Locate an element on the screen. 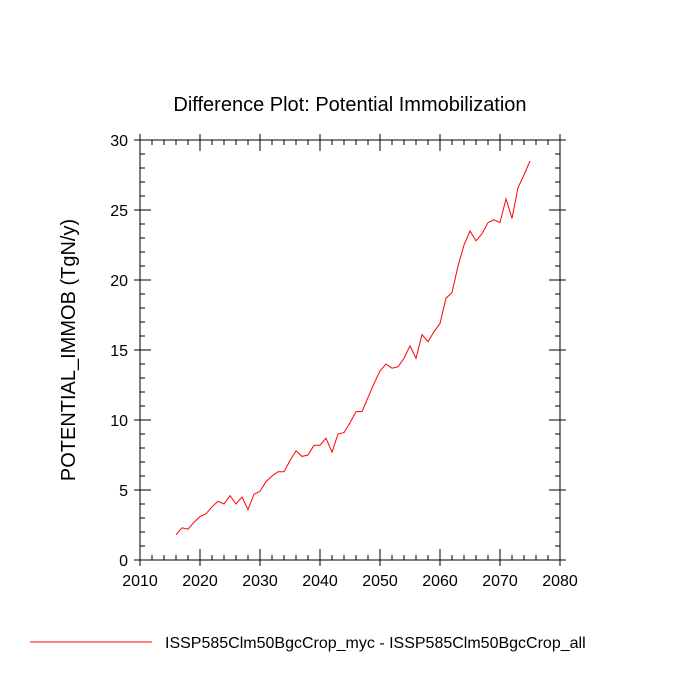  y-tick-label: 15 is located at coordinates (119, 351).